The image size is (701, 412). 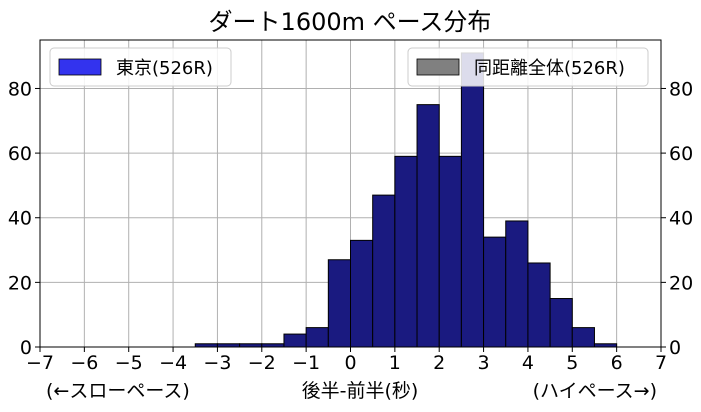 I want to click on y-tick-label-left: 0, so click(x=26, y=348).